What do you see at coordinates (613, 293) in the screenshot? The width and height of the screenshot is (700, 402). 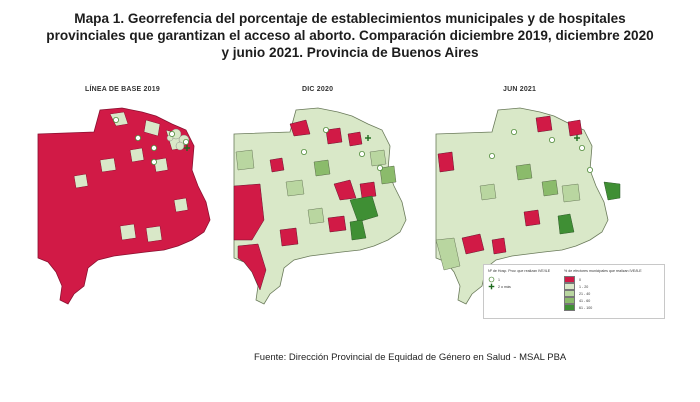 I see `legend-row-category: 21 - 40` at bounding box center [613, 293].